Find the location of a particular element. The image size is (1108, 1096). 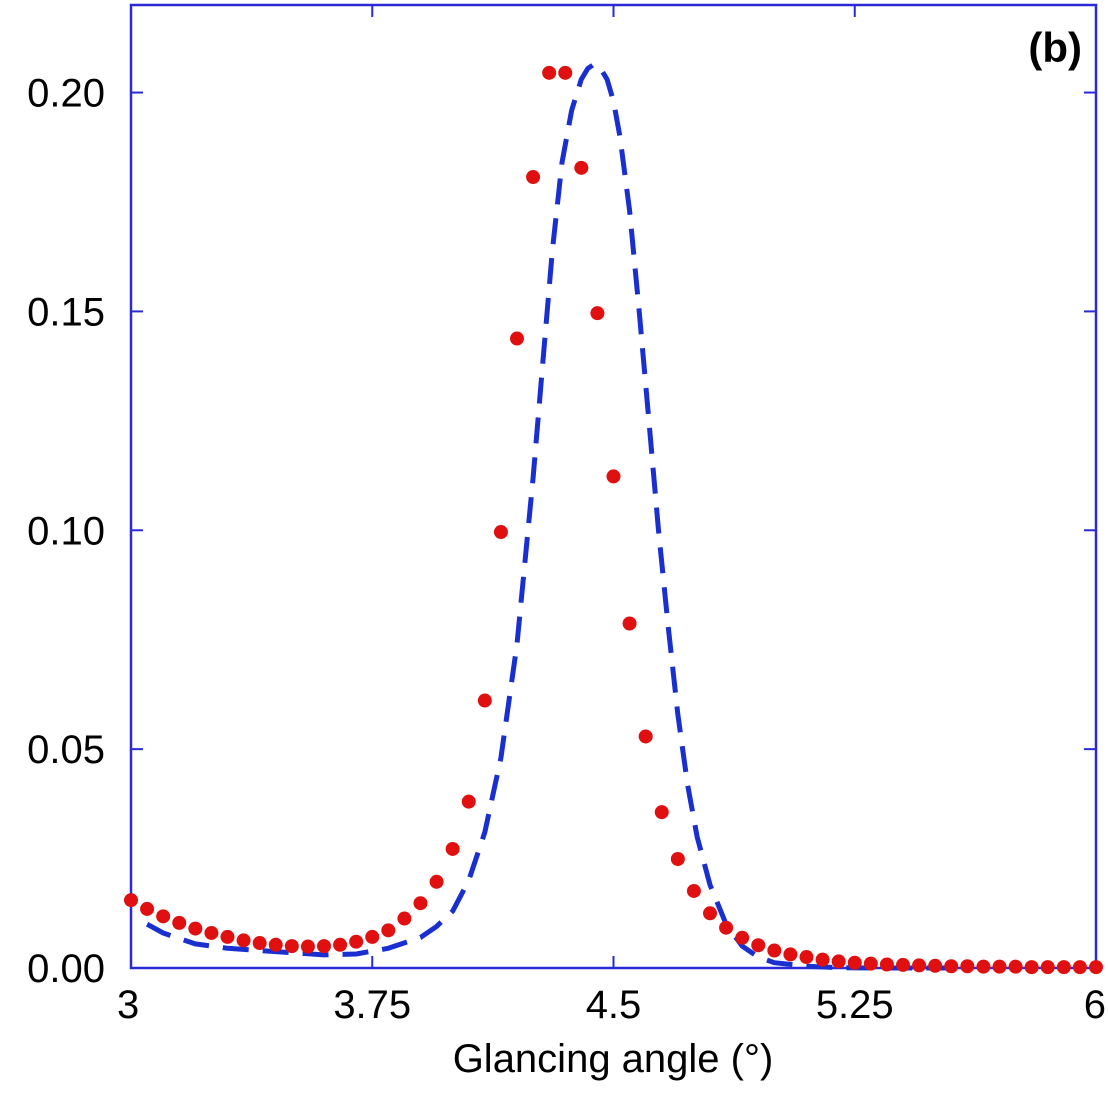

x-tick-label: 6 is located at coordinates (1095, 1005).